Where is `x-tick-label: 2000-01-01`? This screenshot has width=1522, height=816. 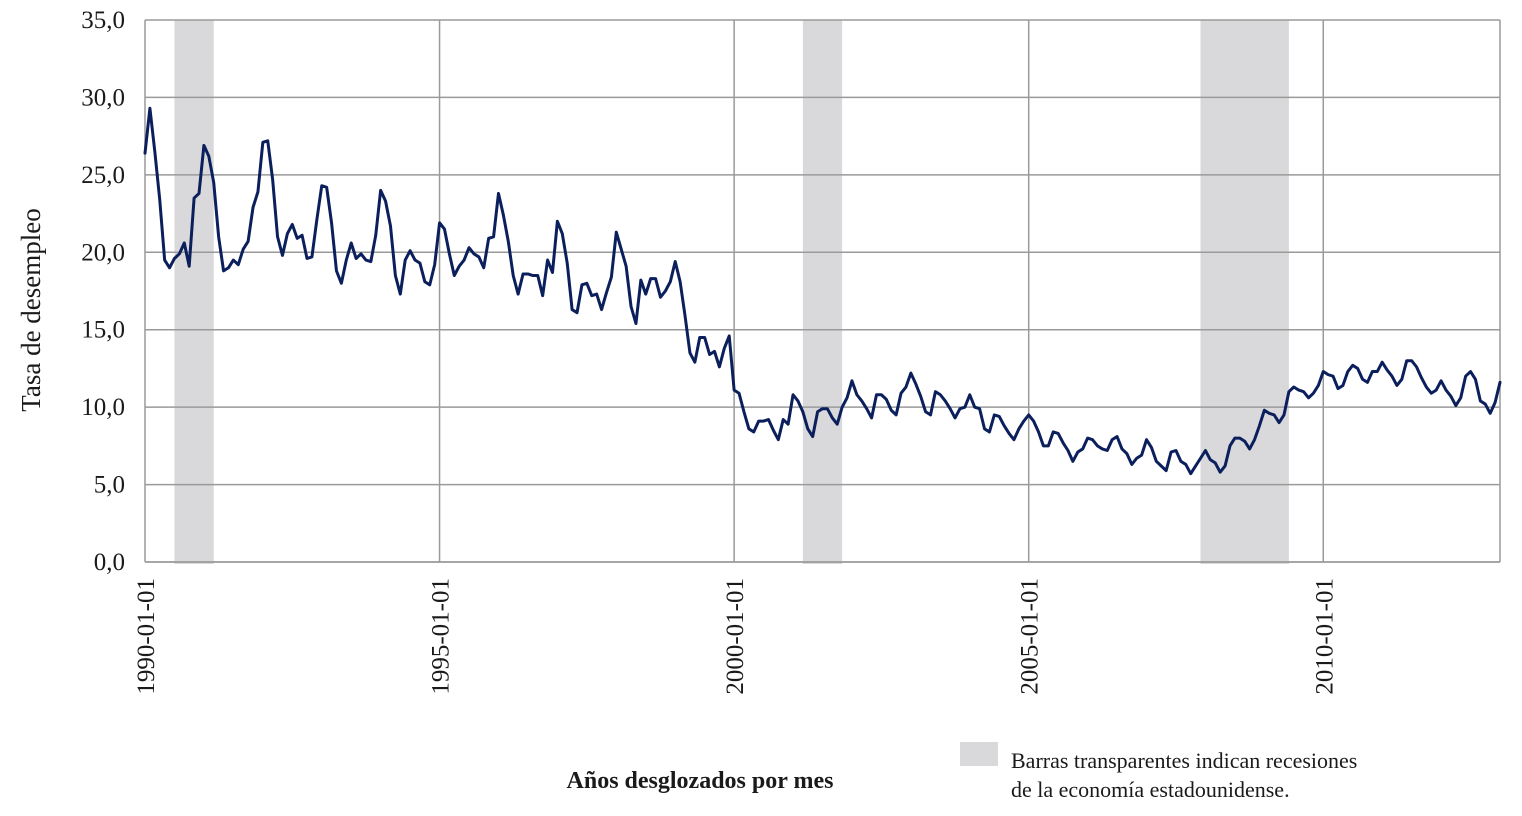
x-tick-label: 2000-01-01 is located at coordinates (735, 636).